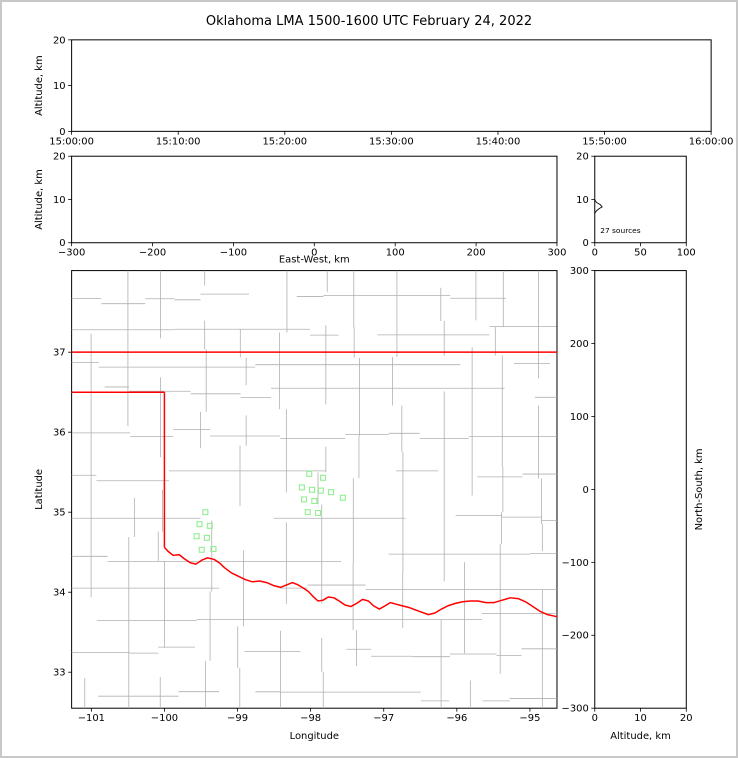 This screenshot has height=758, width=738. Describe the element at coordinates (640, 718) in the screenshot. I see `x-tick-label: 10` at that location.